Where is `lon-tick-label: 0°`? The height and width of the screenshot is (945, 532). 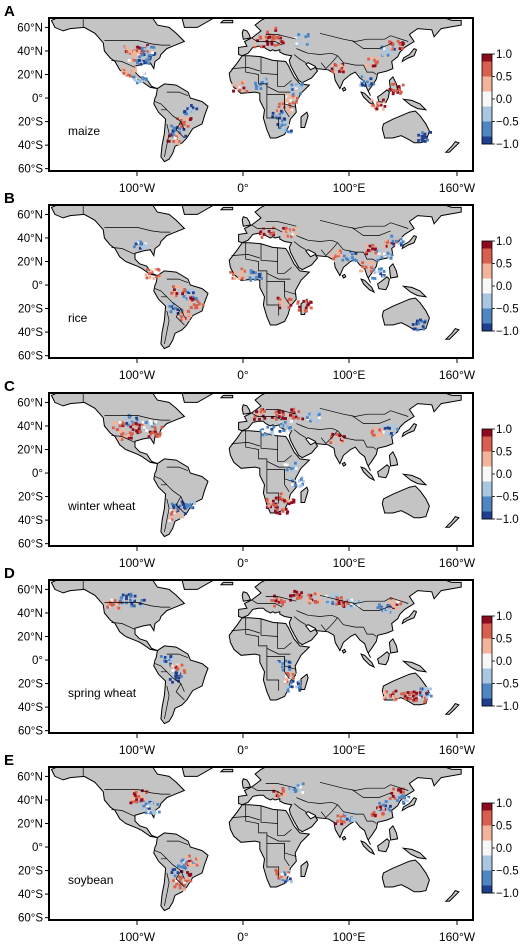
lon-tick-label: 0° is located at coordinates (243, 937).